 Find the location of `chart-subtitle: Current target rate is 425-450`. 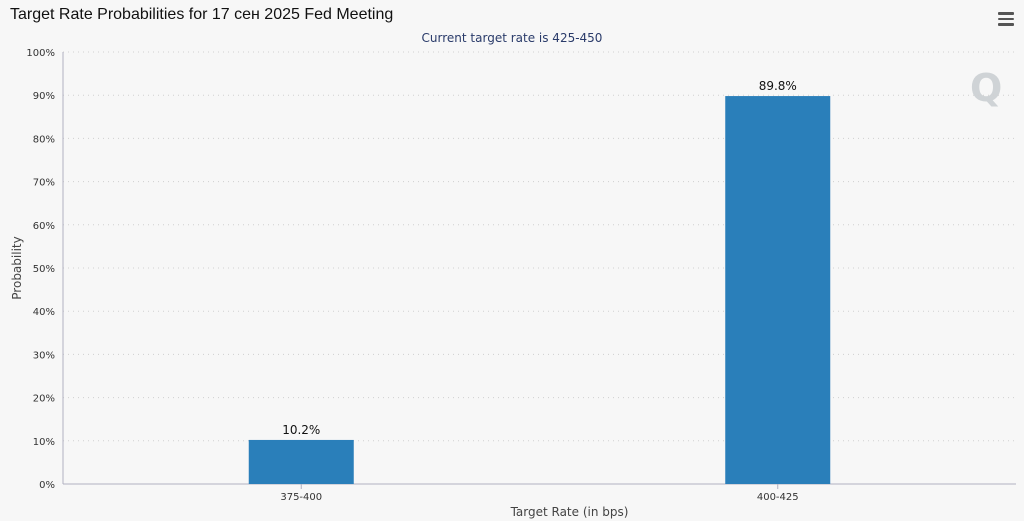

chart-subtitle: Current target rate is 425-450 is located at coordinates (512, 38).